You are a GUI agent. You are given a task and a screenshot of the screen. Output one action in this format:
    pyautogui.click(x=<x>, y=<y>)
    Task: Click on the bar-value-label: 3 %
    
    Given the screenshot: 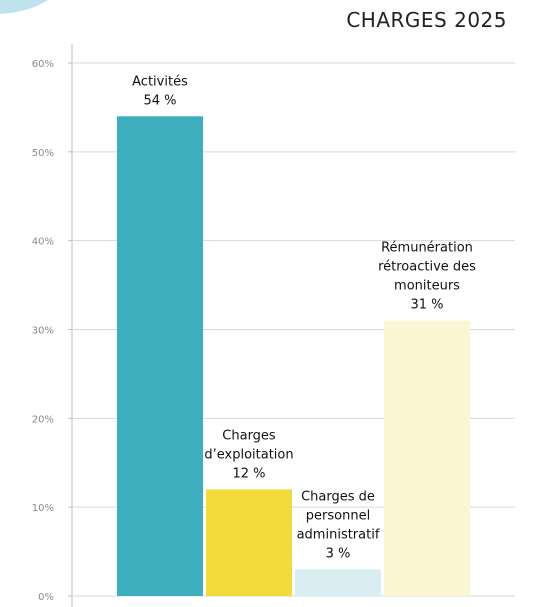 What is the action you would take?
    pyautogui.click(x=338, y=553)
    